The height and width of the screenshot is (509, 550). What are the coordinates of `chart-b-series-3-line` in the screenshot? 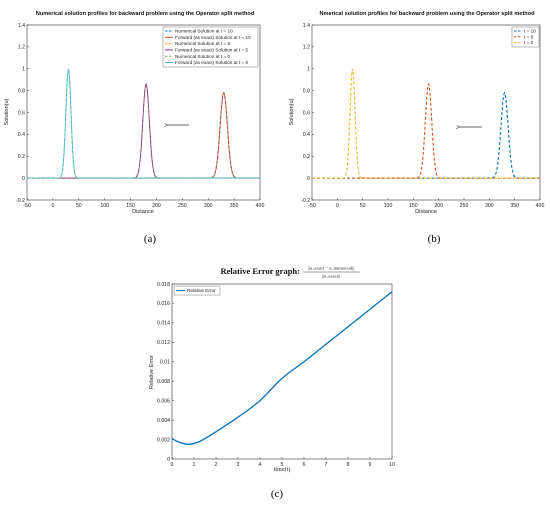 It's located at (426, 123).